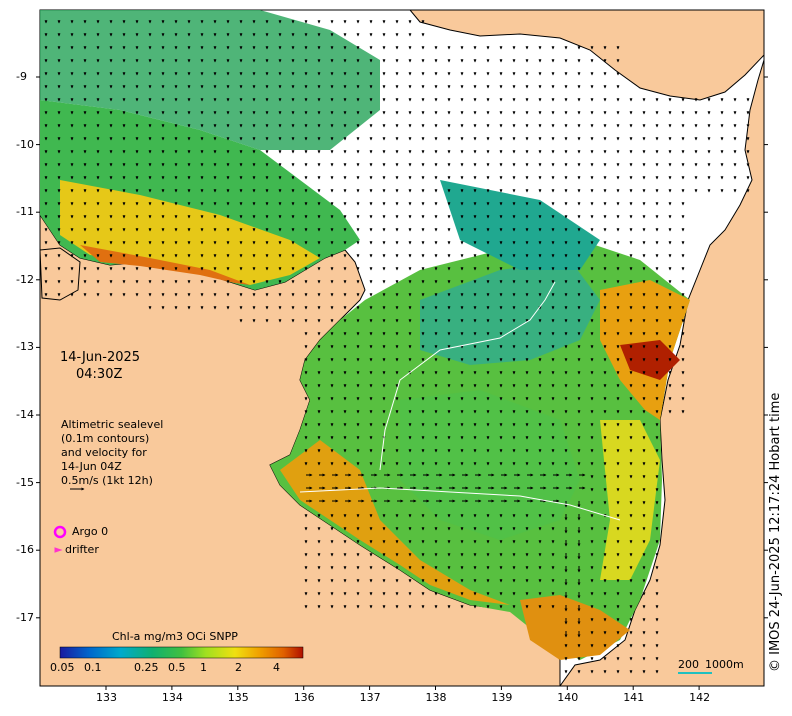 The width and height of the screenshot is (792, 716). Describe the element at coordinates (25, 550) in the screenshot. I see `y-tick-label: -16` at that location.